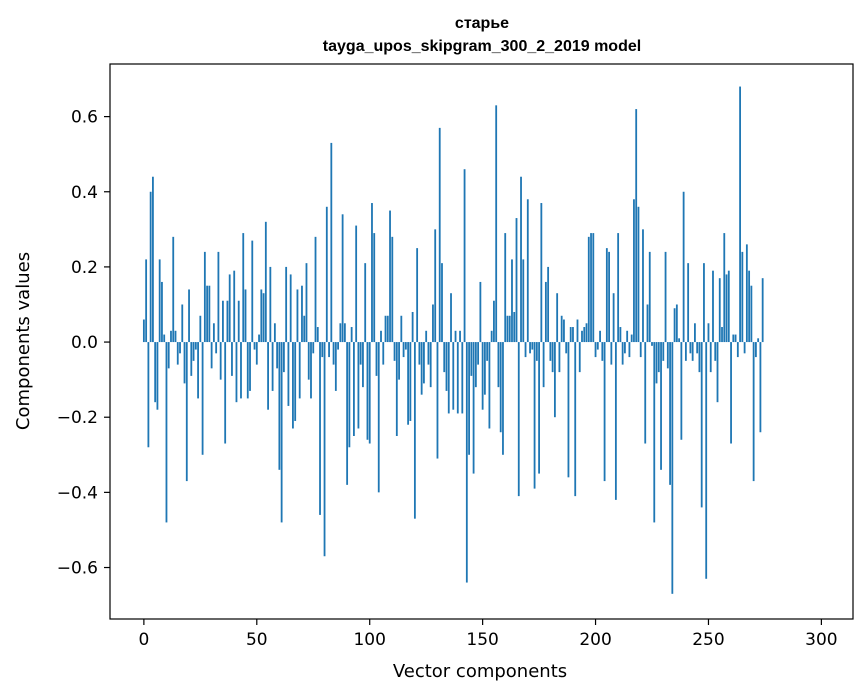 The image size is (867, 700). What do you see at coordinates (84, 193) in the screenshot?
I see `y-tick-label: 0.4` at bounding box center [84, 193].